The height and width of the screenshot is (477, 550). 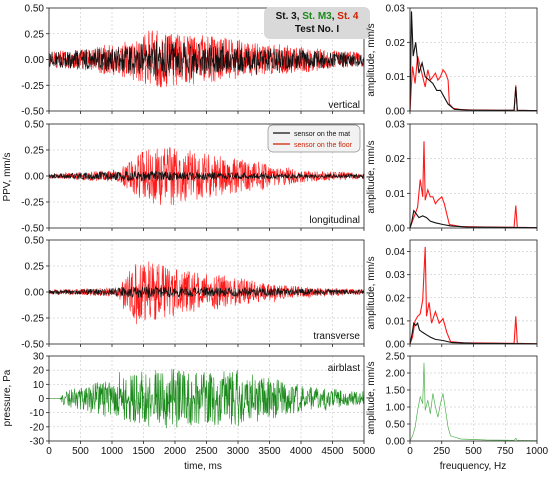 I want to click on airblast-spectrum-panel: 2.50 2.00 1.50 1.00 0.50 0.000 250 500 750 1000, so click(x=467, y=405).